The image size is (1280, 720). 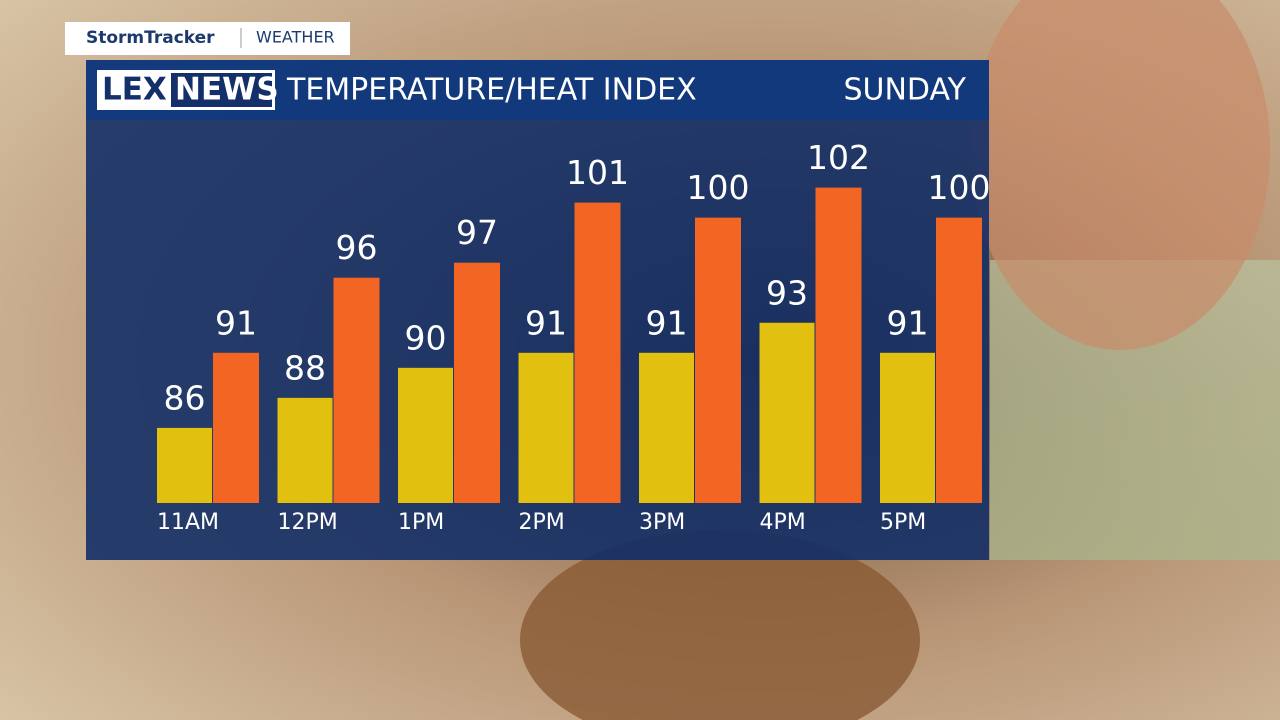 What do you see at coordinates (662, 522) in the screenshot?
I see `x-tick-label: 3PM` at bounding box center [662, 522].